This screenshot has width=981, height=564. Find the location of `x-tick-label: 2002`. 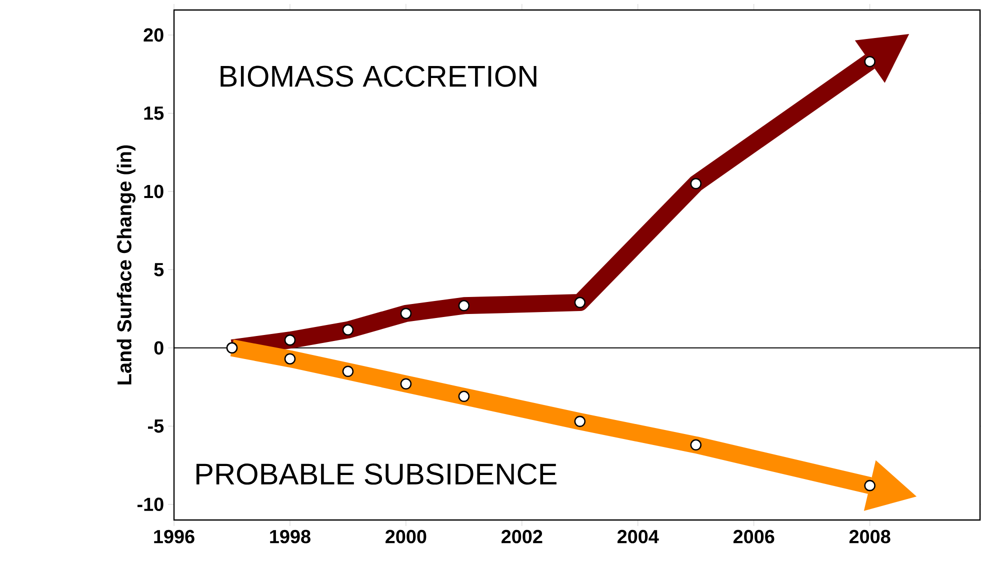

x-tick-label: 2002 is located at coordinates (522, 537).